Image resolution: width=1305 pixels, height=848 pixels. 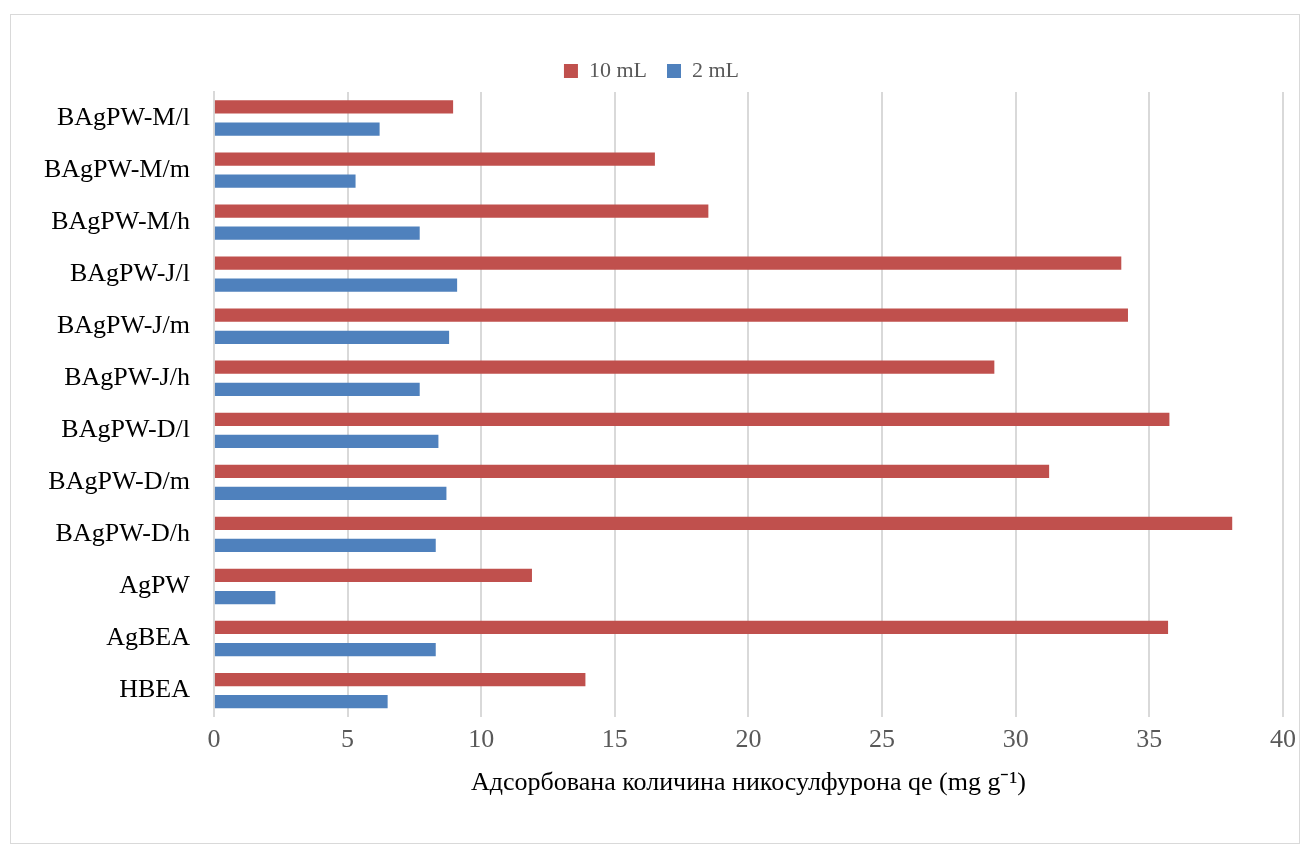 What do you see at coordinates (120, 220) in the screenshot?
I see `y-tick-label: BAgPW-M/h` at bounding box center [120, 220].